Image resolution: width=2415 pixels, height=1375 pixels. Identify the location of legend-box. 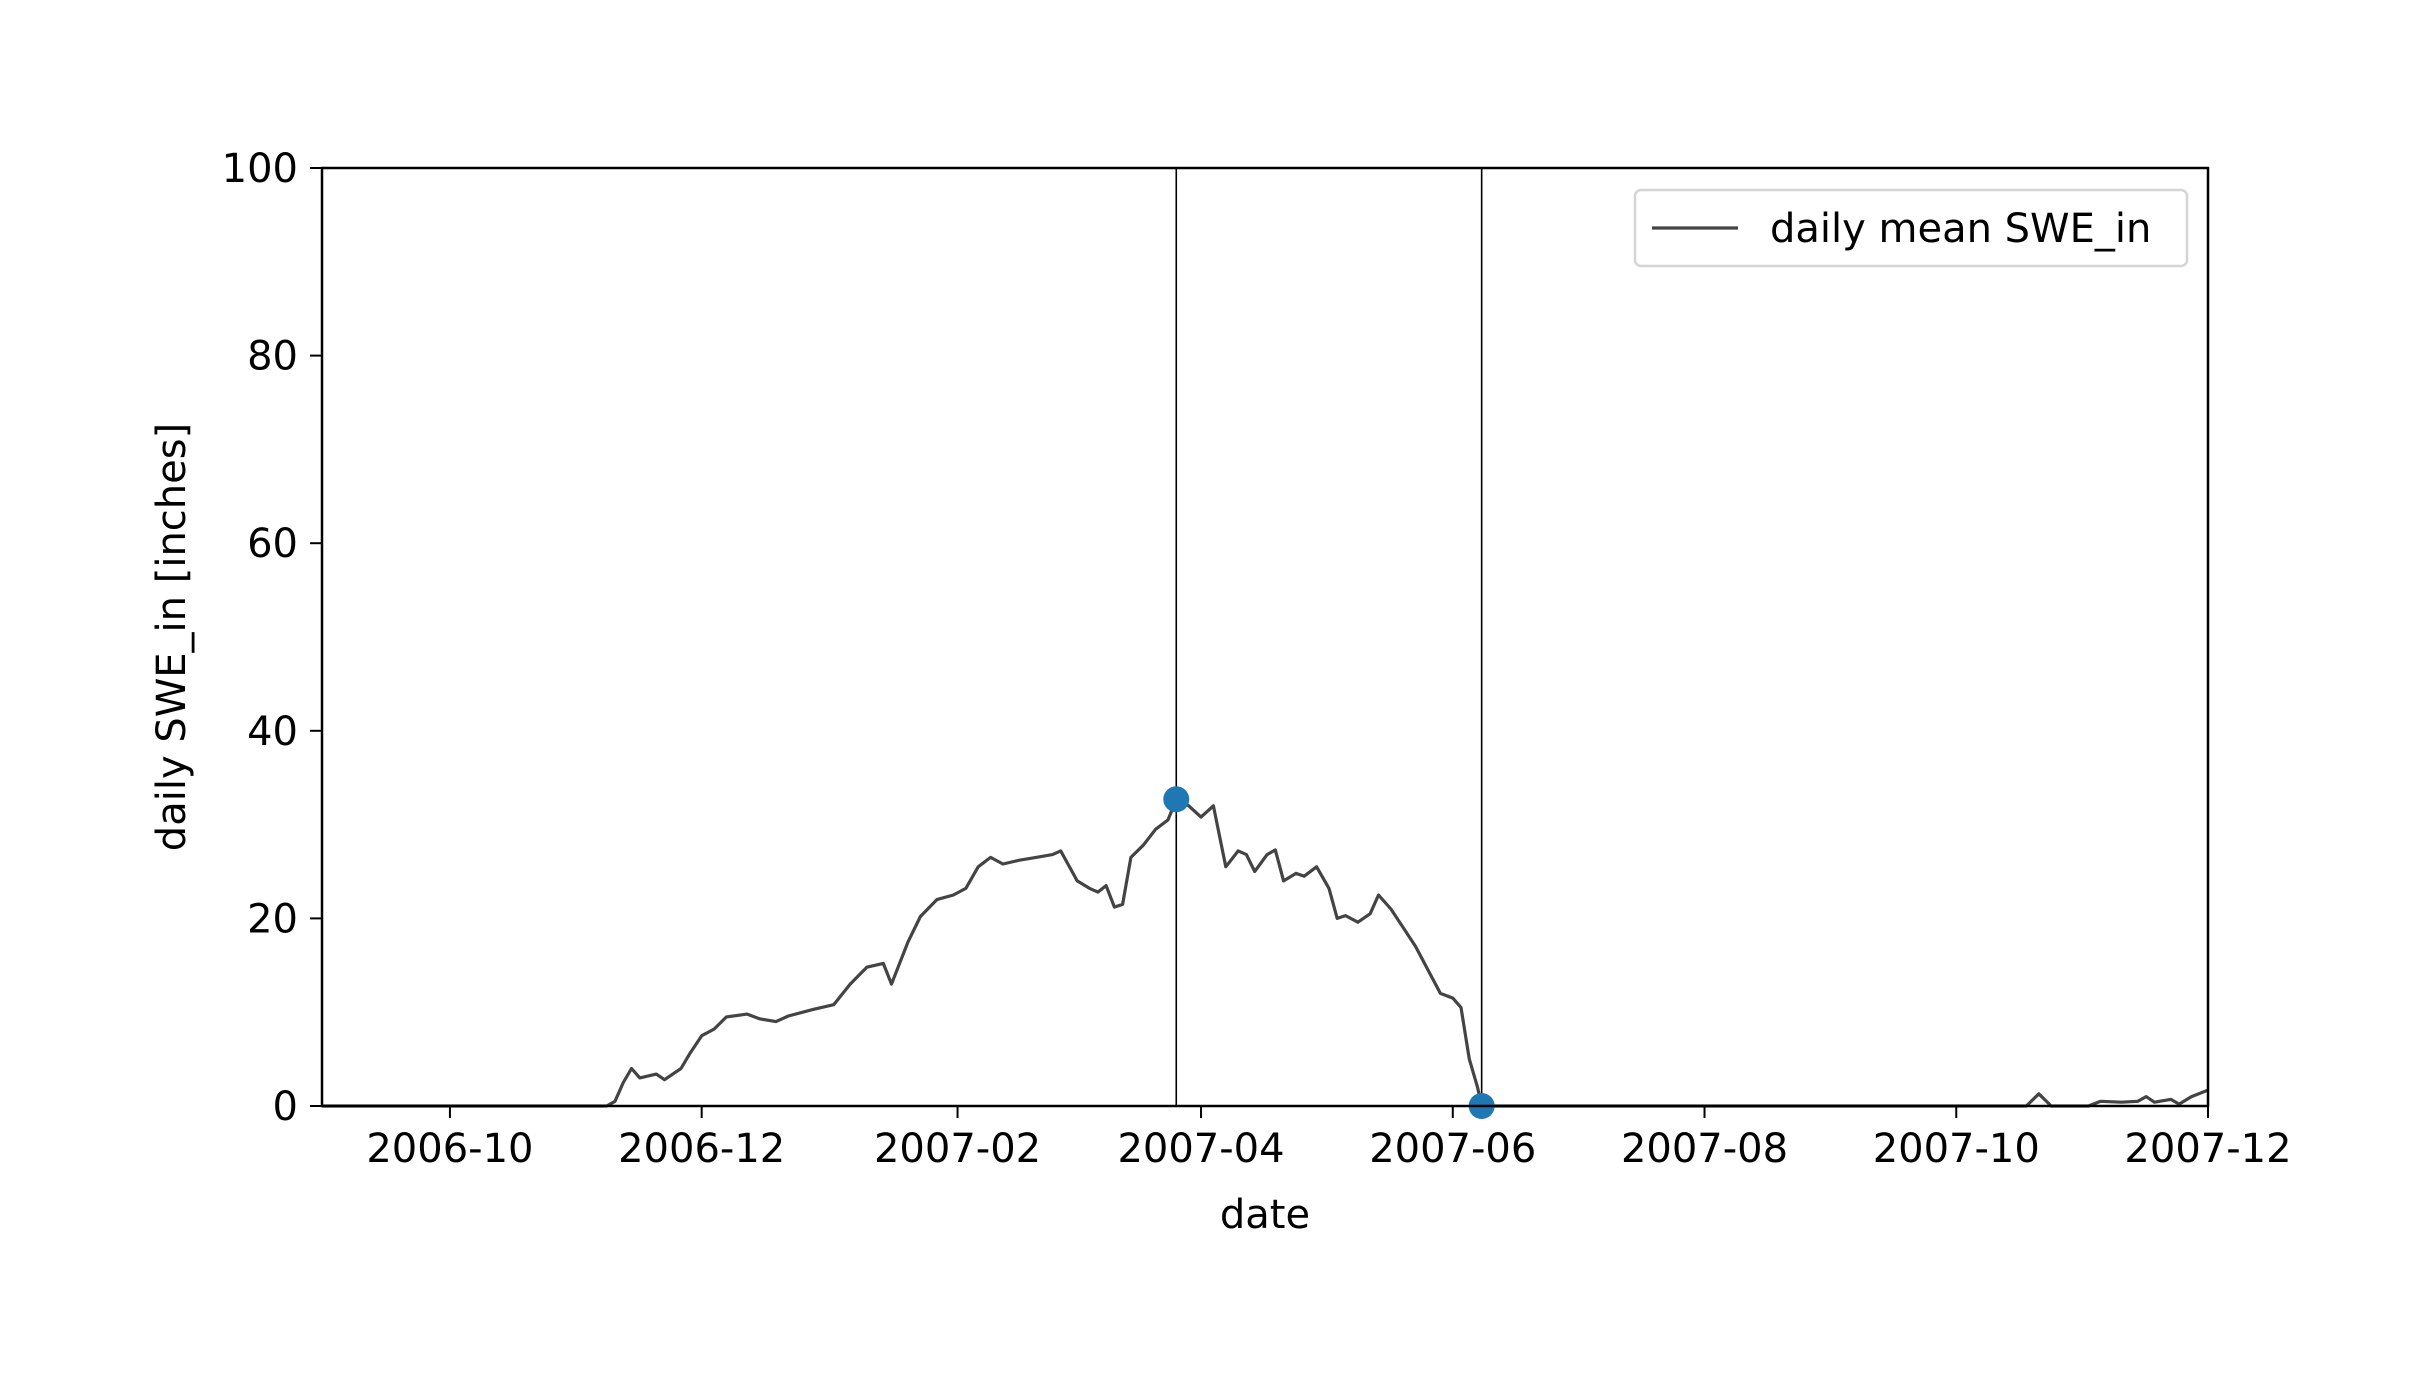
(1911, 228).